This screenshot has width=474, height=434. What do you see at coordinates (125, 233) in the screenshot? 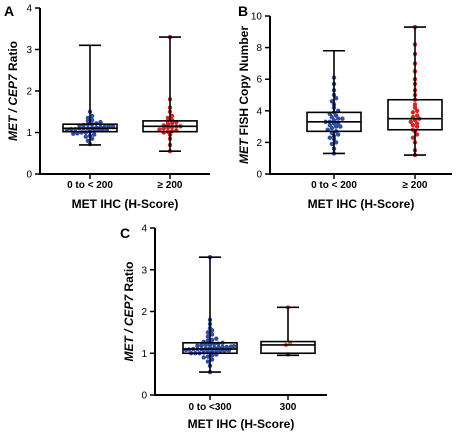
I see `panel-letter: C` at bounding box center [125, 233].